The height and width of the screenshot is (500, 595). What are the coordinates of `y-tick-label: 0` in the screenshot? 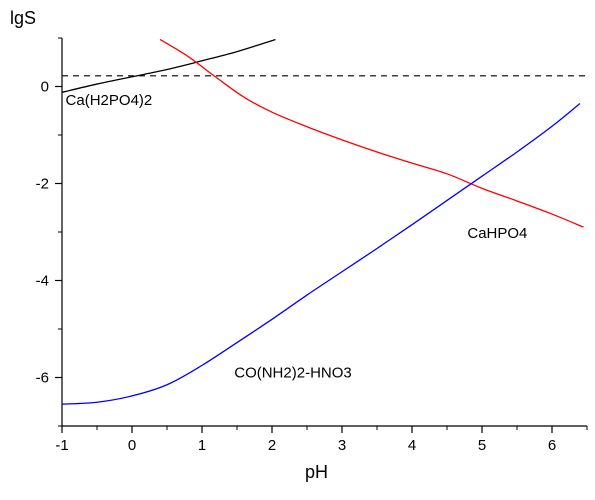 It's located at (45, 87).